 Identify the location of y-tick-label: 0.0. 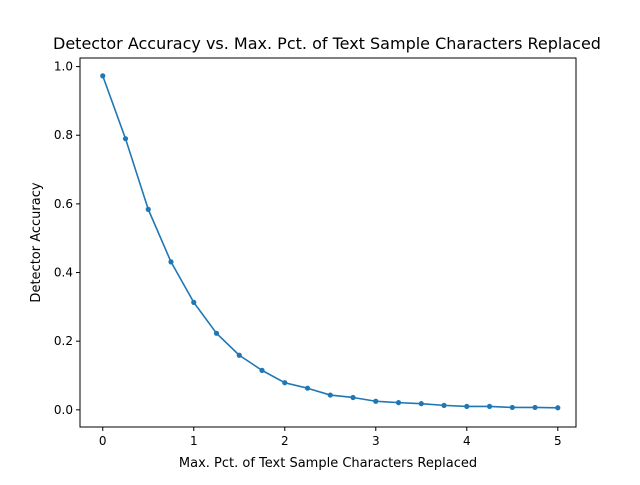
(63, 410).